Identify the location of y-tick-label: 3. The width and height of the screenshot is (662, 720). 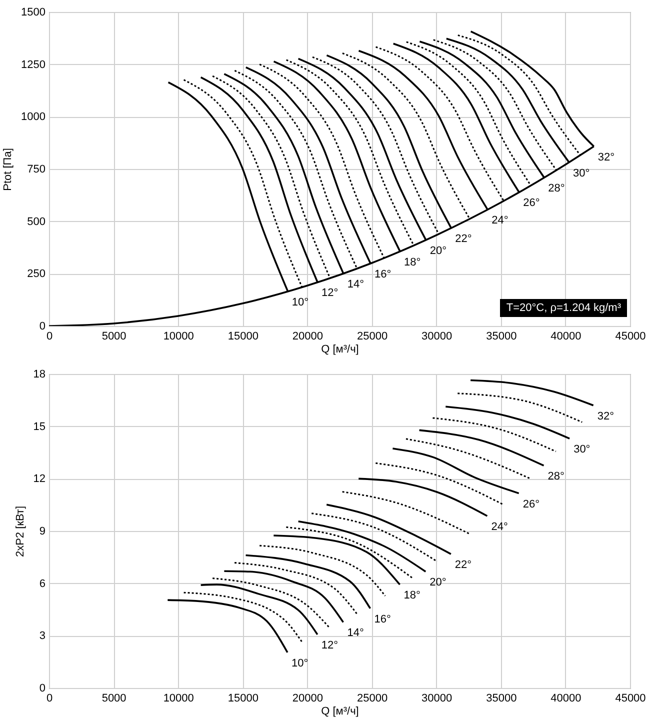
(42, 636).